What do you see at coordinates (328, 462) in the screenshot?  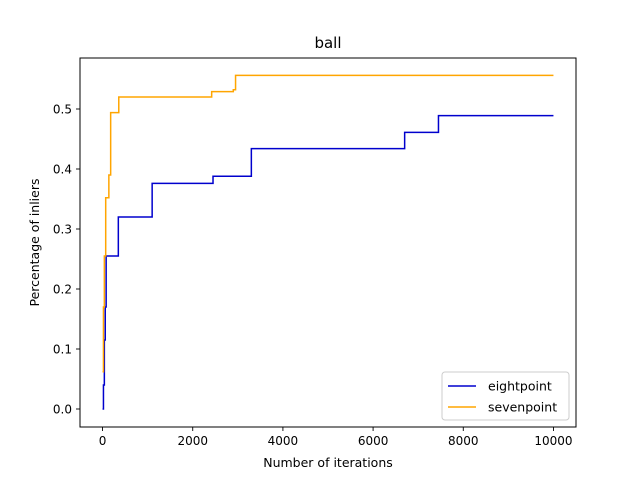 I see `x-axis-label: Number of iterations` at bounding box center [328, 462].